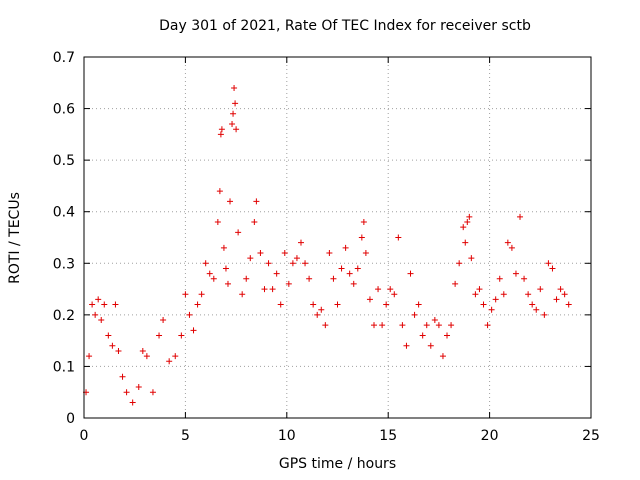 This screenshot has width=640, height=480. What do you see at coordinates (388, 436) in the screenshot?
I see `x-tick-label: 15` at bounding box center [388, 436].